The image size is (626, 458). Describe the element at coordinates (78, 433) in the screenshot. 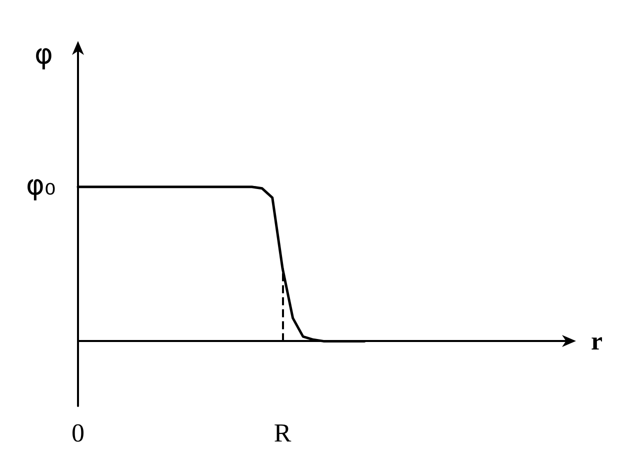

I see `x-tick-label: 0` at that location.